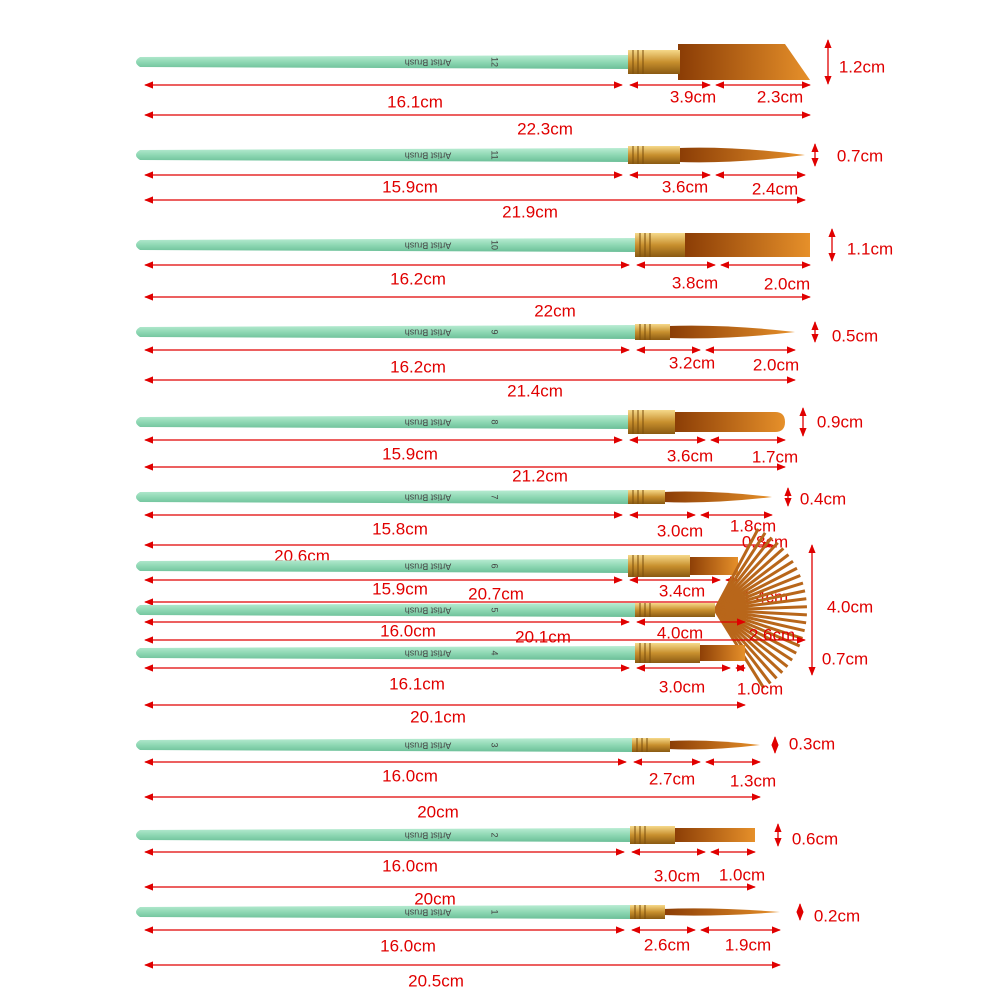 This screenshot has height=1002, width=1002. What do you see at coordinates (495, 911) in the screenshot?
I see `brush-number: 1` at bounding box center [495, 911].